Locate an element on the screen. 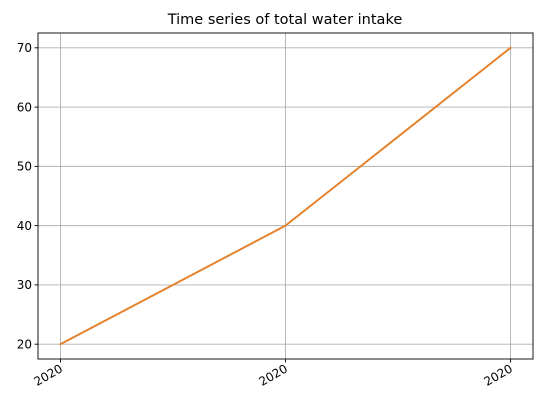 This screenshot has width=546, height=408. y-tick-label: 20 is located at coordinates (24, 344).